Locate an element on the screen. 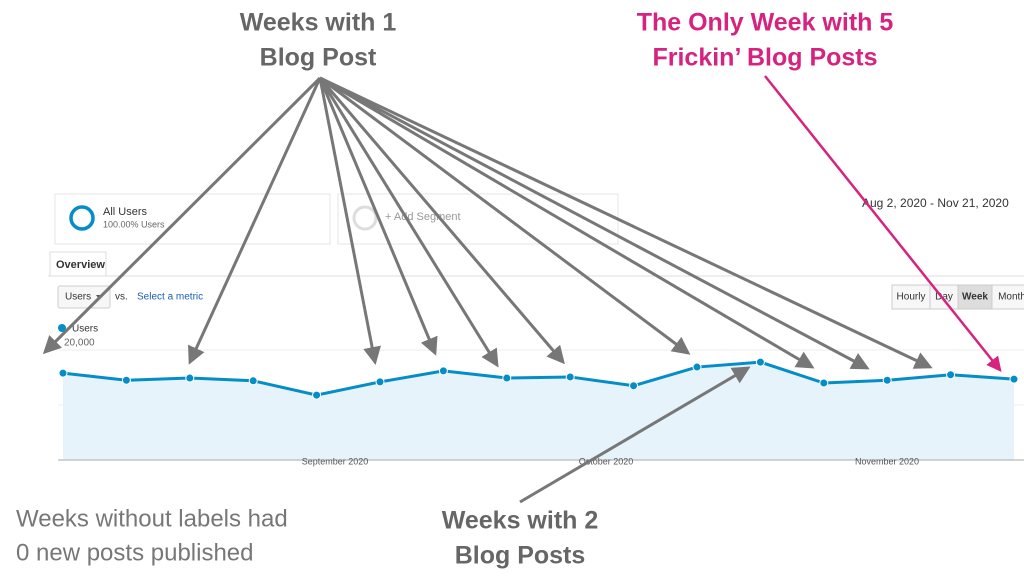 This screenshot has height=588, width=1024. annotation-text: 0 new posts published is located at coordinates (135, 552).